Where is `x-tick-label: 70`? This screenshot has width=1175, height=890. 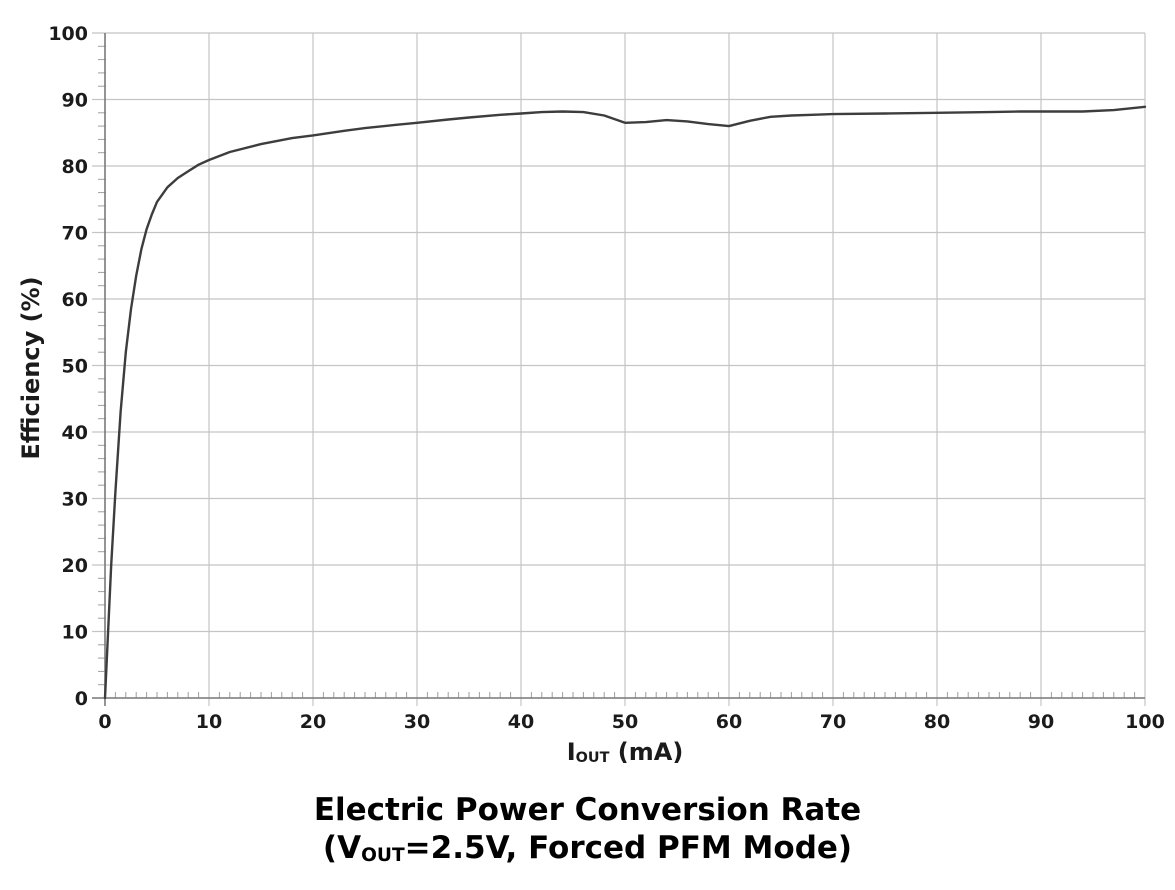
x-tick-label: 70 is located at coordinates (833, 722).